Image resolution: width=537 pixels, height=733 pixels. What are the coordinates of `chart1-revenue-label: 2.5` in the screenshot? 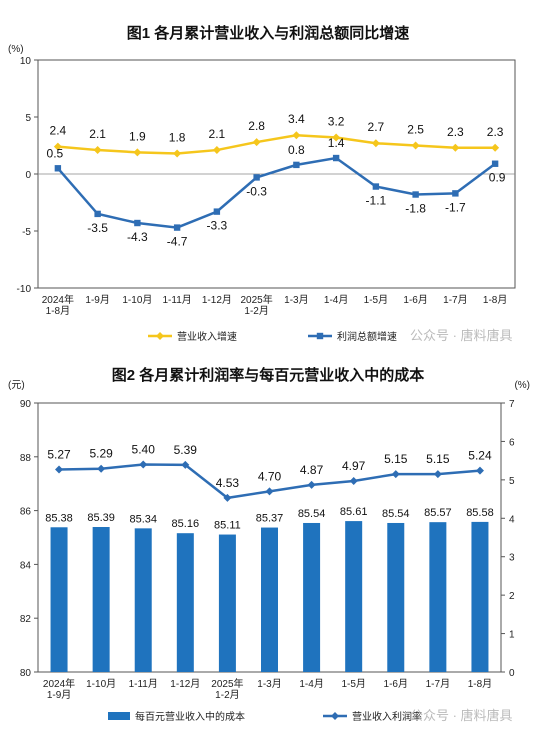 It's located at (415, 130).